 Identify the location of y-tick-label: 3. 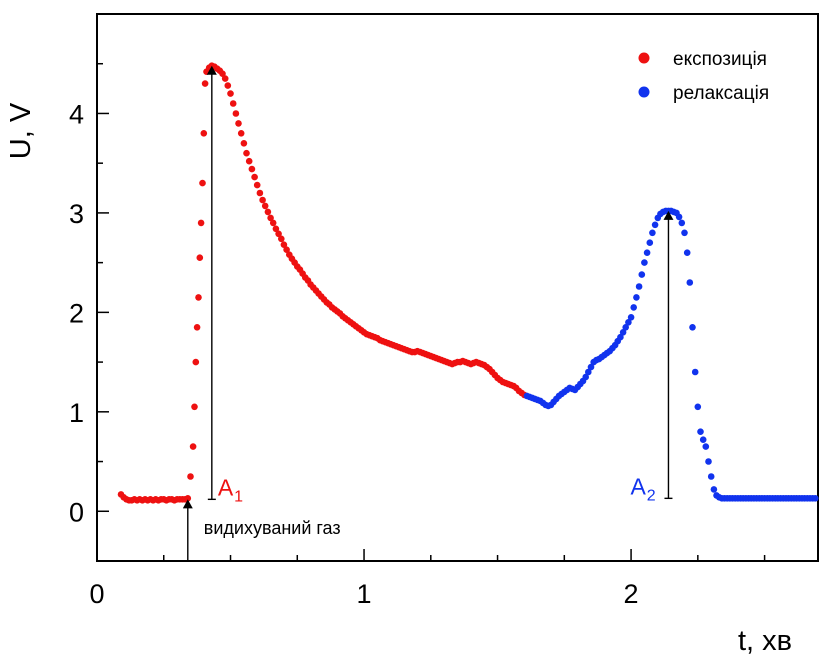
(76, 214).